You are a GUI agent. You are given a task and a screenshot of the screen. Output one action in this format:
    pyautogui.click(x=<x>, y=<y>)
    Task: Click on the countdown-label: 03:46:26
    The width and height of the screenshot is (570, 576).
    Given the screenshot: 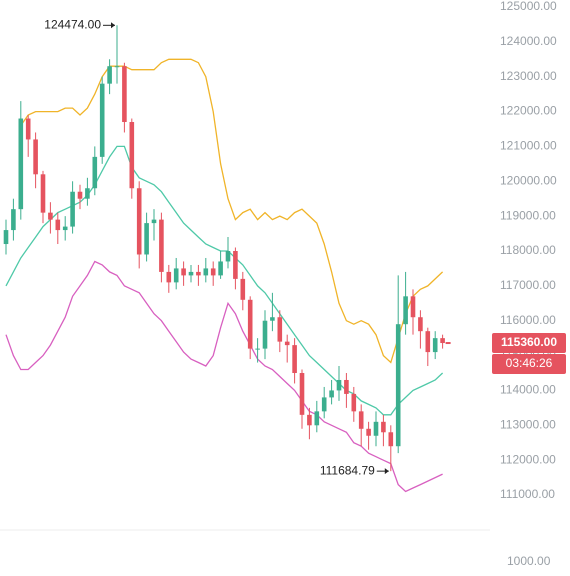 What is the action you would take?
    pyautogui.click(x=529, y=363)
    